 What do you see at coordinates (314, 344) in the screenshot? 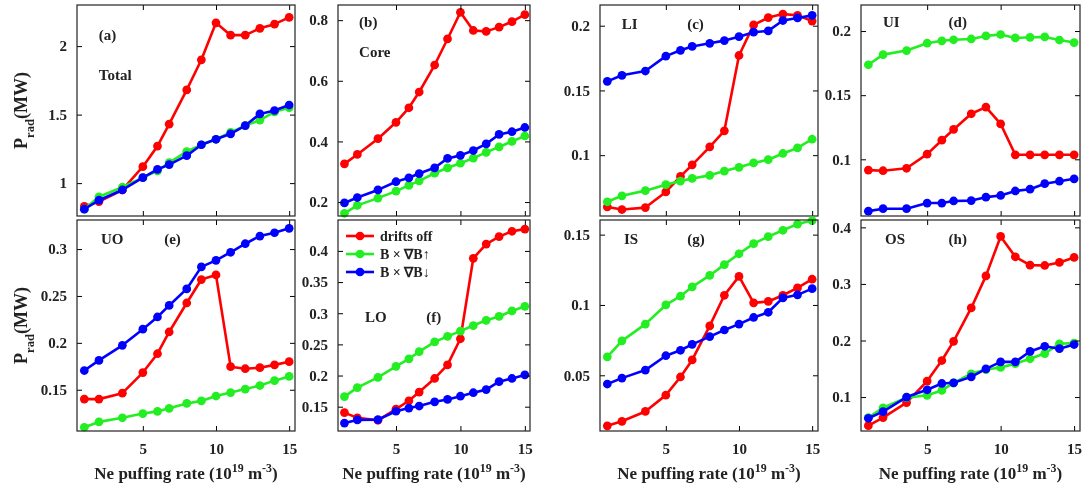
I see `y-tick-label: 0.25` at bounding box center [314, 344].